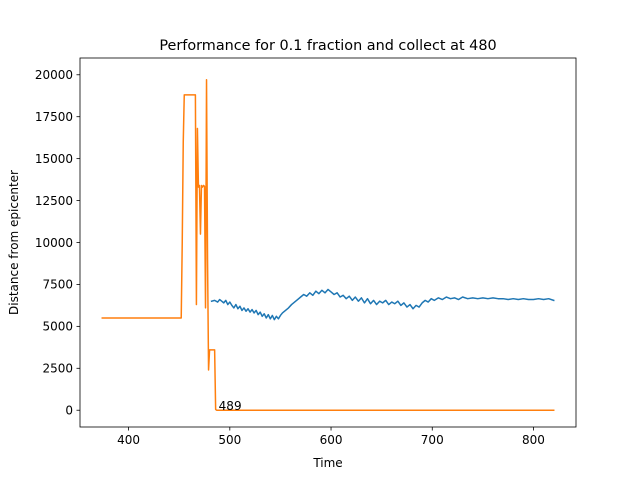 The width and height of the screenshot is (640, 484). What do you see at coordinates (331, 440) in the screenshot?
I see `x-tick-label: 600` at bounding box center [331, 440].